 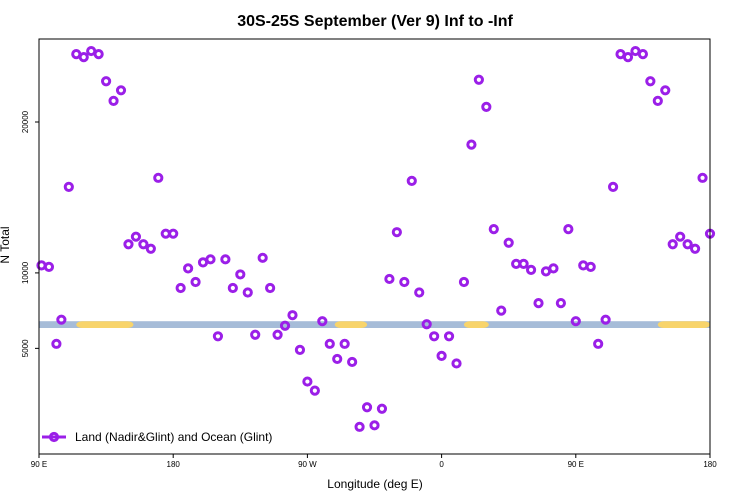 I want to click on x-tick-label: 90 W, so click(x=307, y=464).